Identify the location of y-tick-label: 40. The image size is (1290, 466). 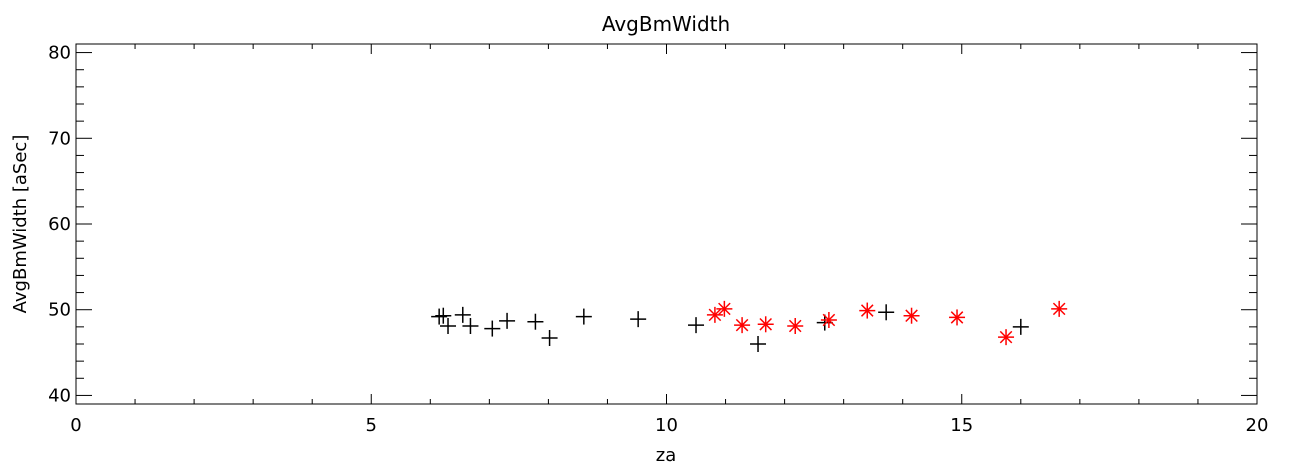
(59, 395).